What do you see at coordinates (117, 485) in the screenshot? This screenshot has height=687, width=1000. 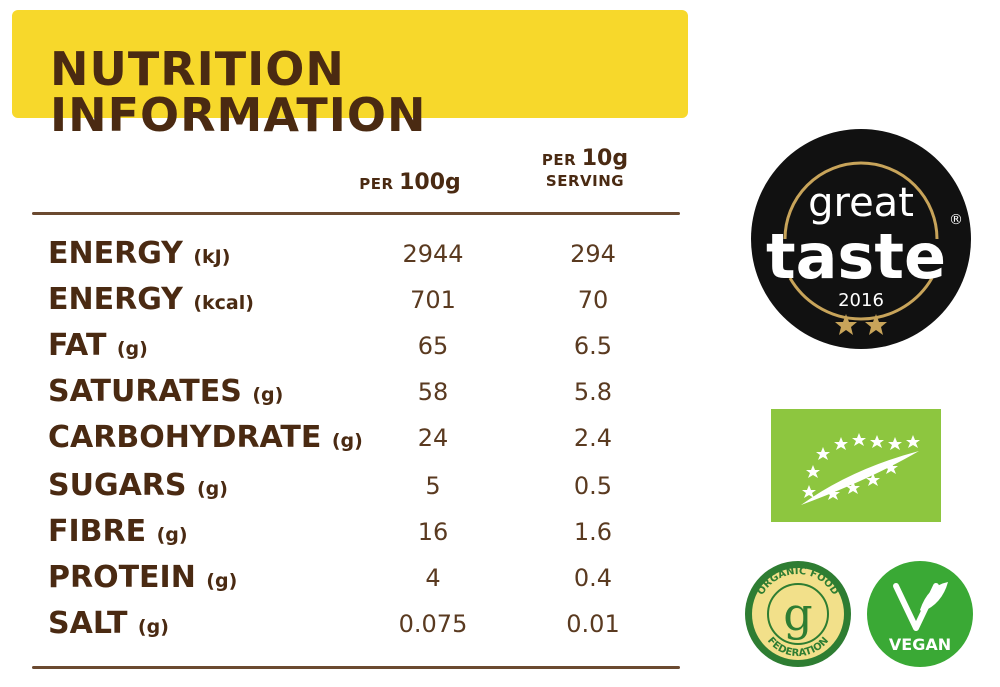 I see `nutrient-name: SUGARS` at bounding box center [117, 485].